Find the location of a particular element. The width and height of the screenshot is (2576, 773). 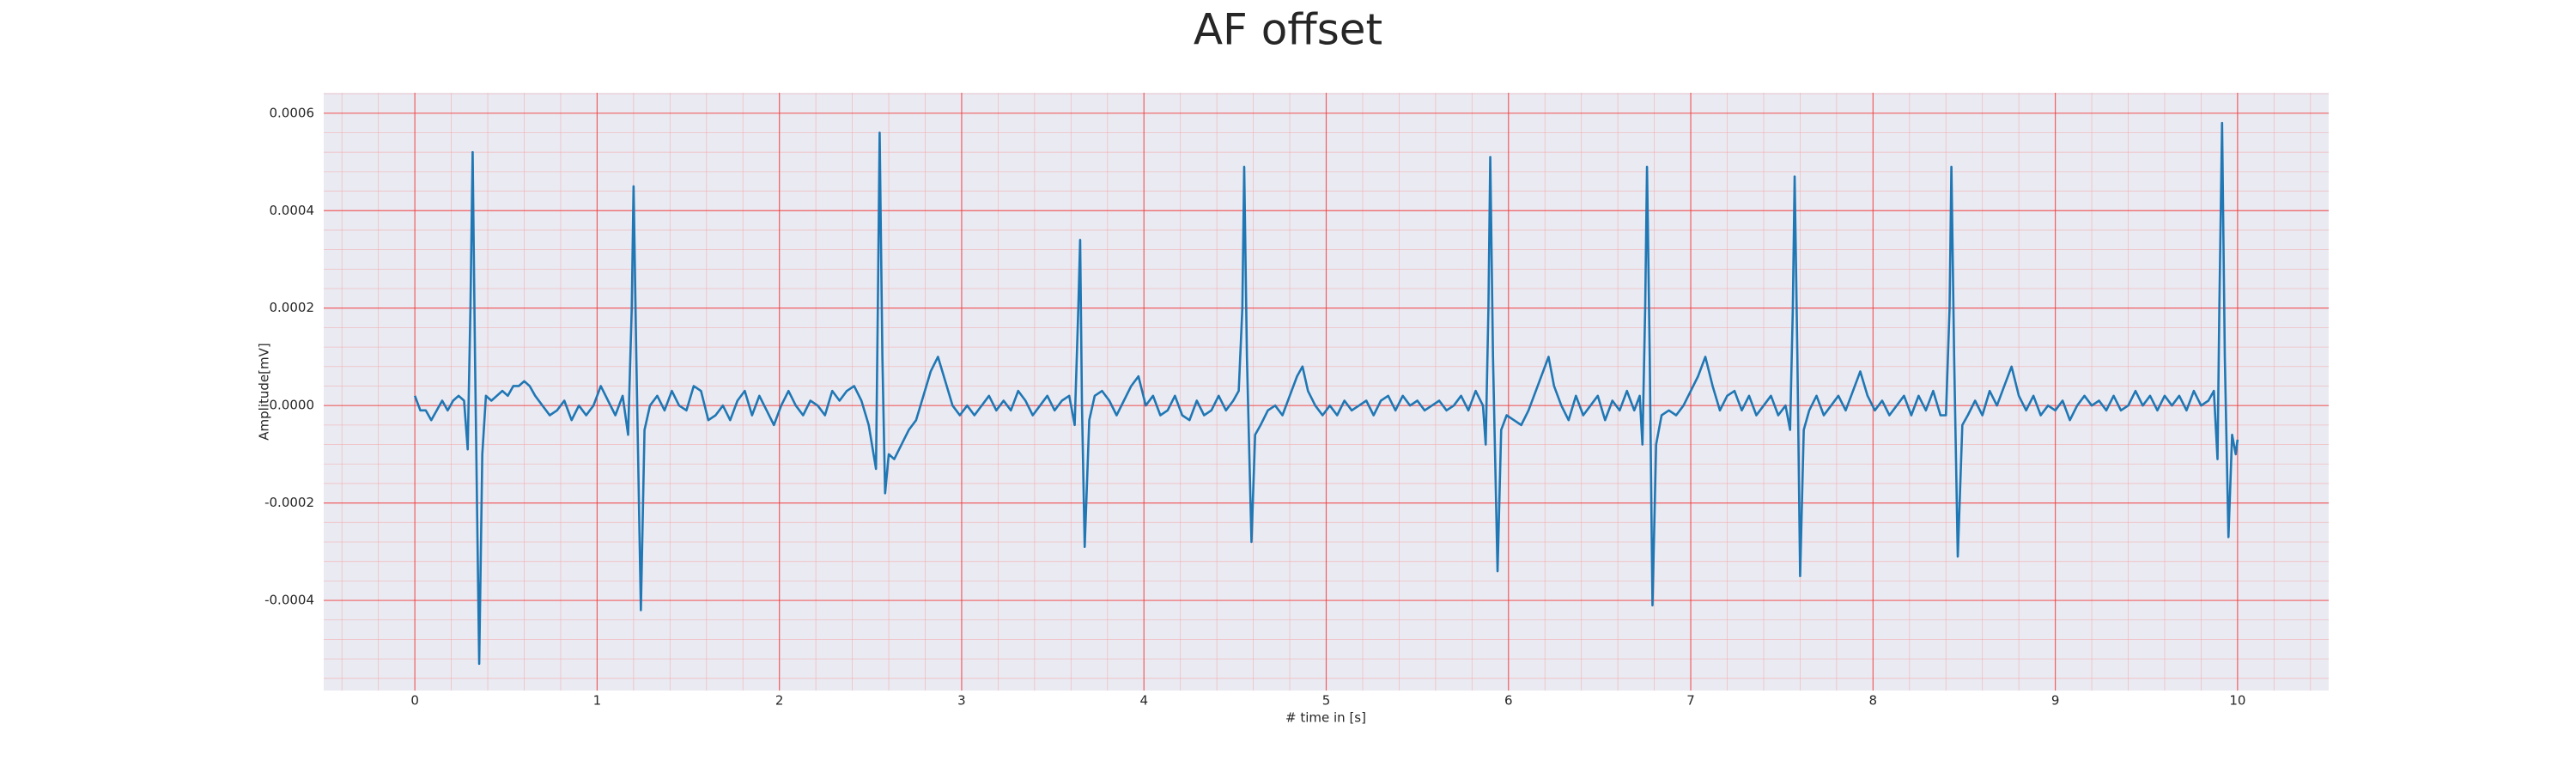

y-tick-label: 0.0002 is located at coordinates (292, 307).